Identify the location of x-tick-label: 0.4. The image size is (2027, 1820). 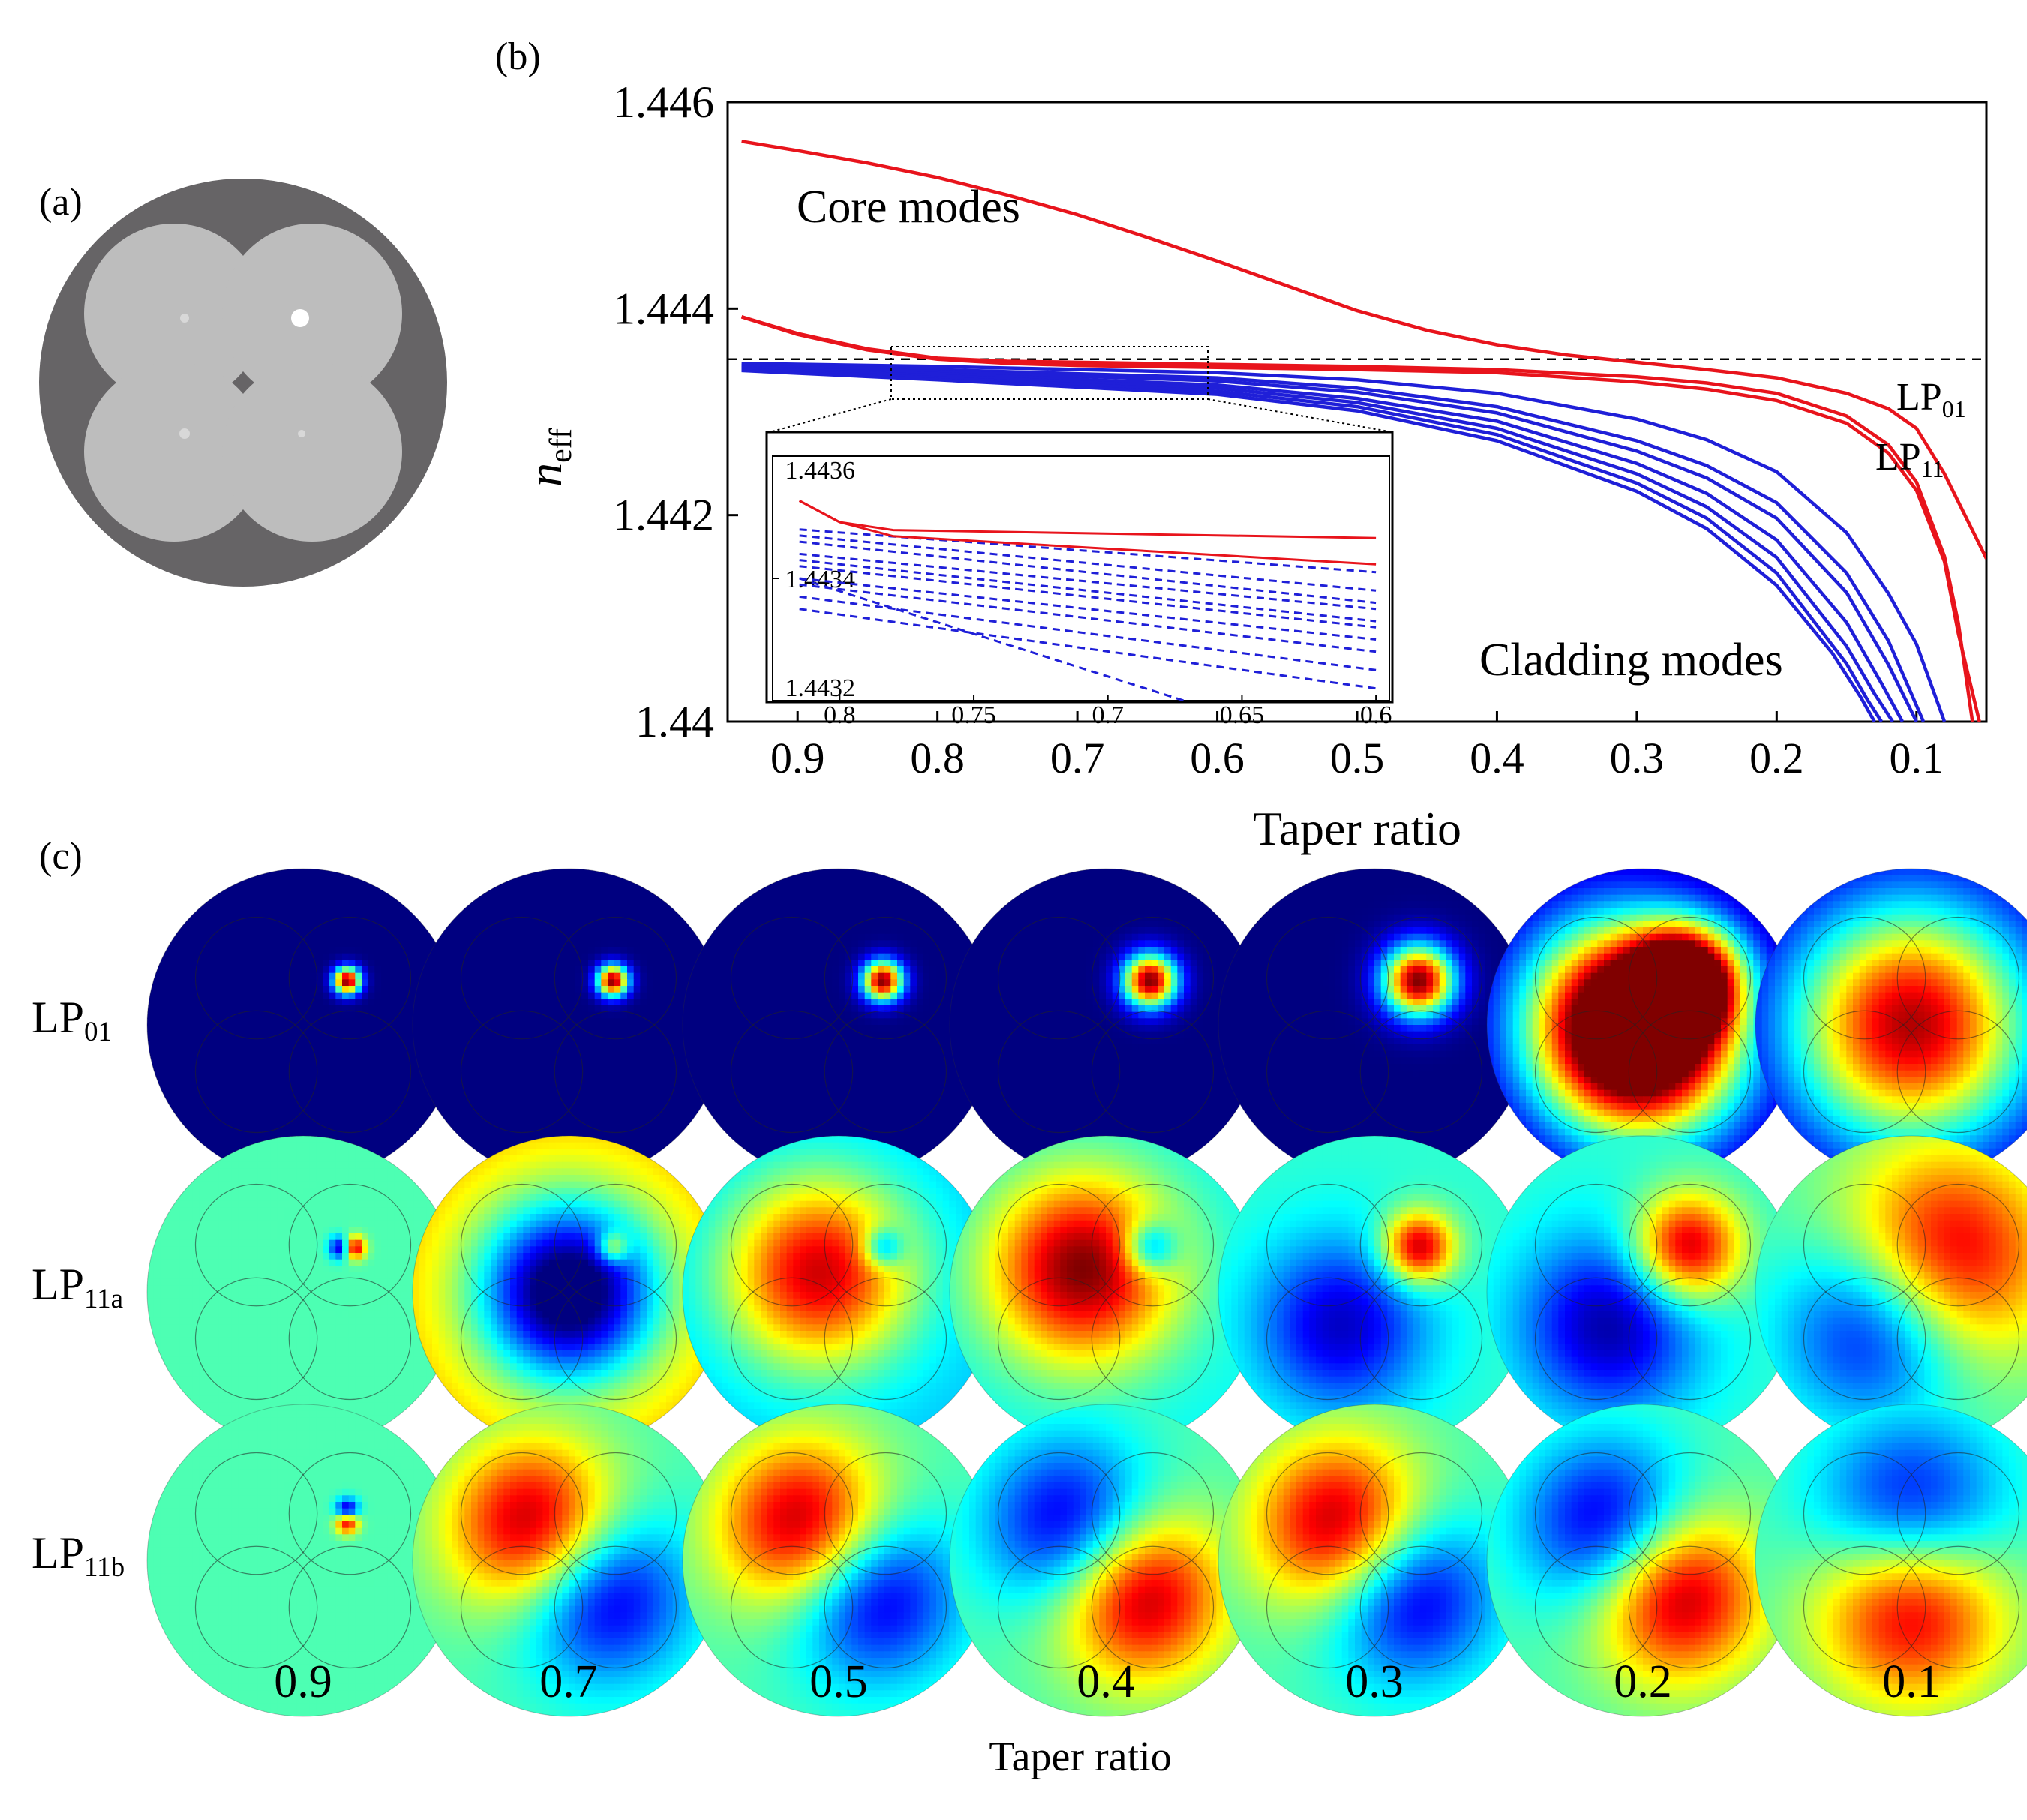
(1497, 758).